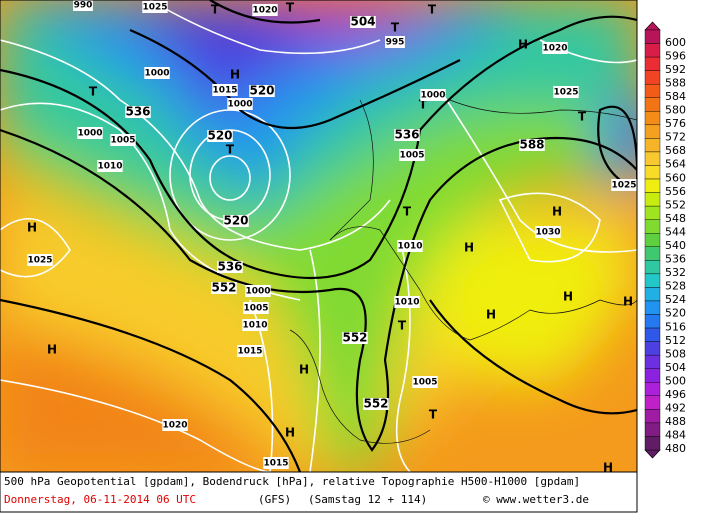 The image size is (704, 513). What do you see at coordinates (675, 408) in the screenshot?
I see `legend-label: 492` at bounding box center [675, 408].